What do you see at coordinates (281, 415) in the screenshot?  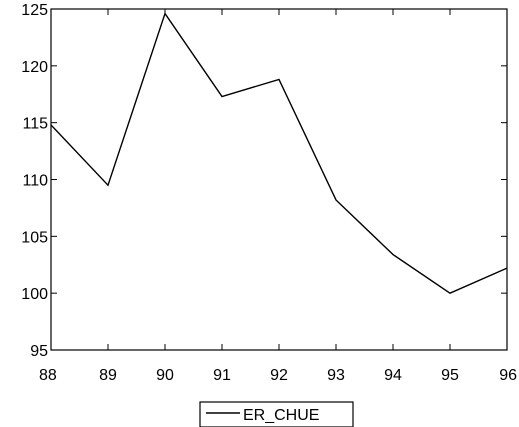 I see `legend-label: ER_CHUE` at bounding box center [281, 415].